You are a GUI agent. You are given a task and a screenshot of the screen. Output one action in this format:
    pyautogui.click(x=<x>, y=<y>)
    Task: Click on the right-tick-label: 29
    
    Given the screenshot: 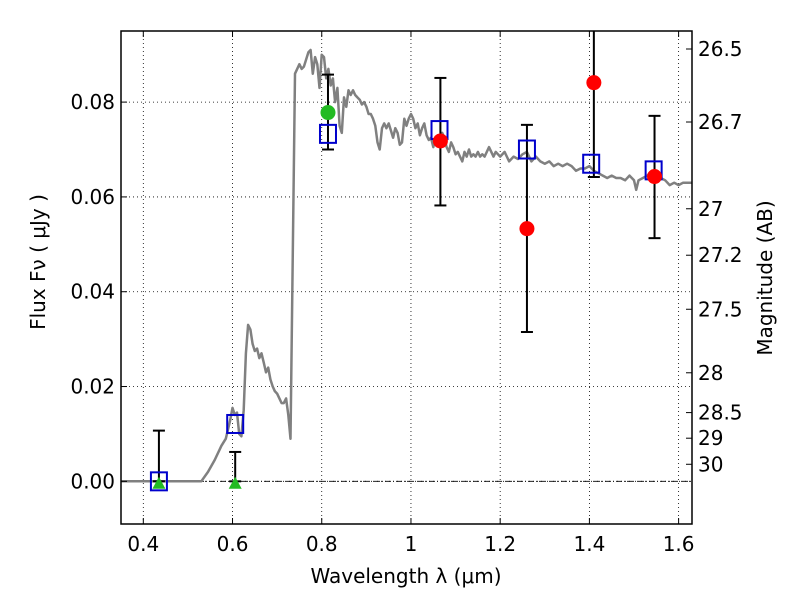 What is the action you would take?
    pyautogui.click(x=710, y=438)
    